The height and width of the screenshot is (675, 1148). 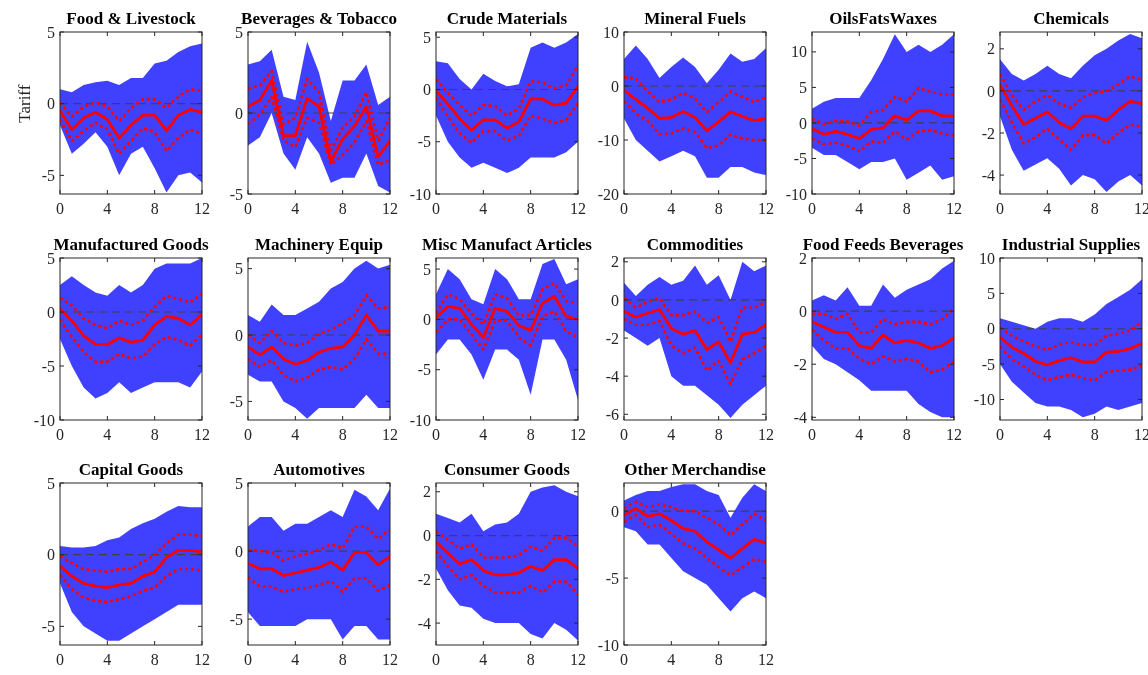 What do you see at coordinates (24, 103) in the screenshot?
I see `y-axis-title: Tariff` at bounding box center [24, 103].